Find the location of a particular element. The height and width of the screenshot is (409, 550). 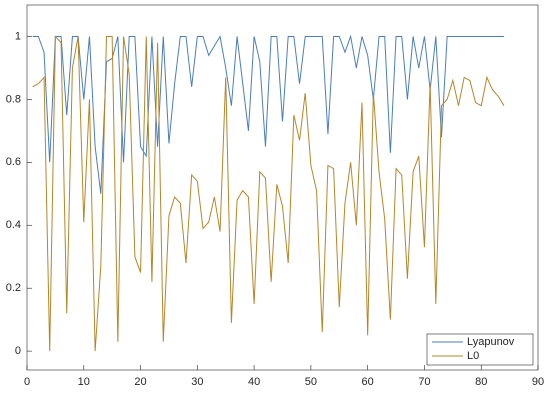

x-tick-label: 70 is located at coordinates (424, 382).